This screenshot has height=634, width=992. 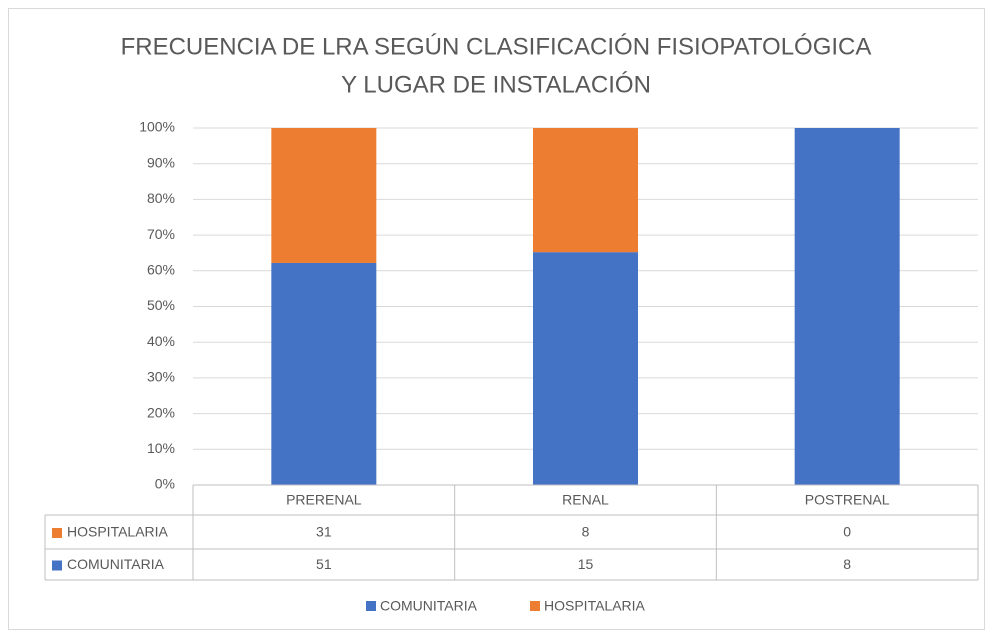 I want to click on y-tick-label: 100%, so click(x=157, y=127).